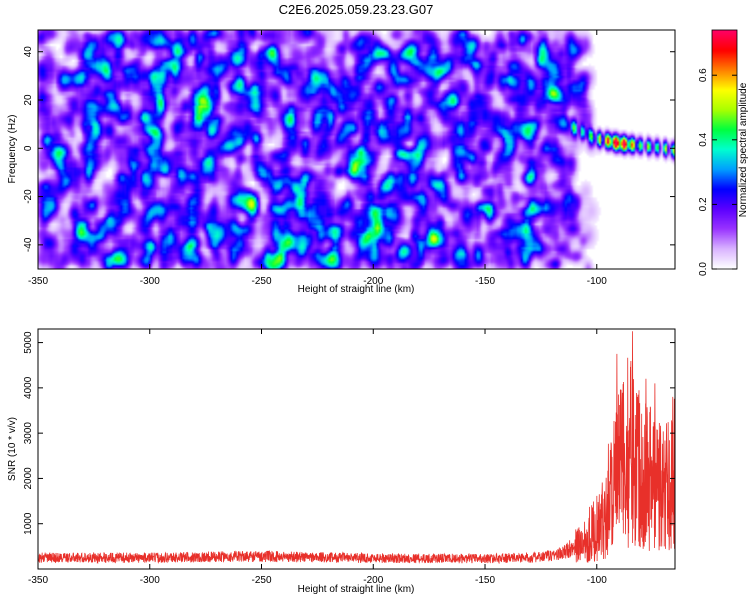 The height and width of the screenshot is (600, 750). What do you see at coordinates (356, 9) in the screenshot?
I see `chart-title: C2E6.2025.059.23.23.G07` at bounding box center [356, 9].